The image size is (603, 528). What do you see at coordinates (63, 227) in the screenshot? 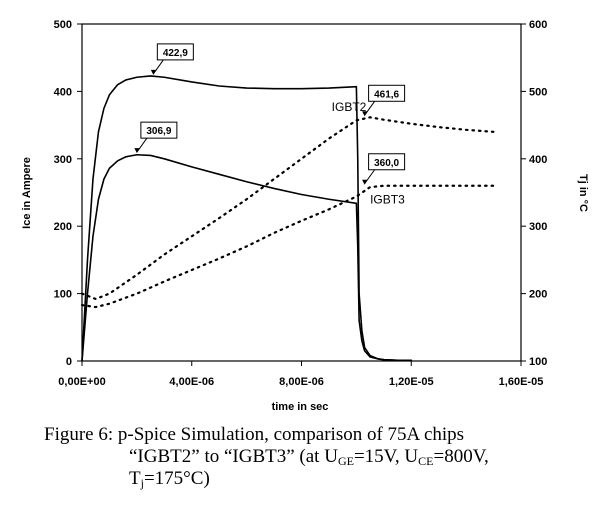
I see `left-tick-label: 200` at bounding box center [63, 227].